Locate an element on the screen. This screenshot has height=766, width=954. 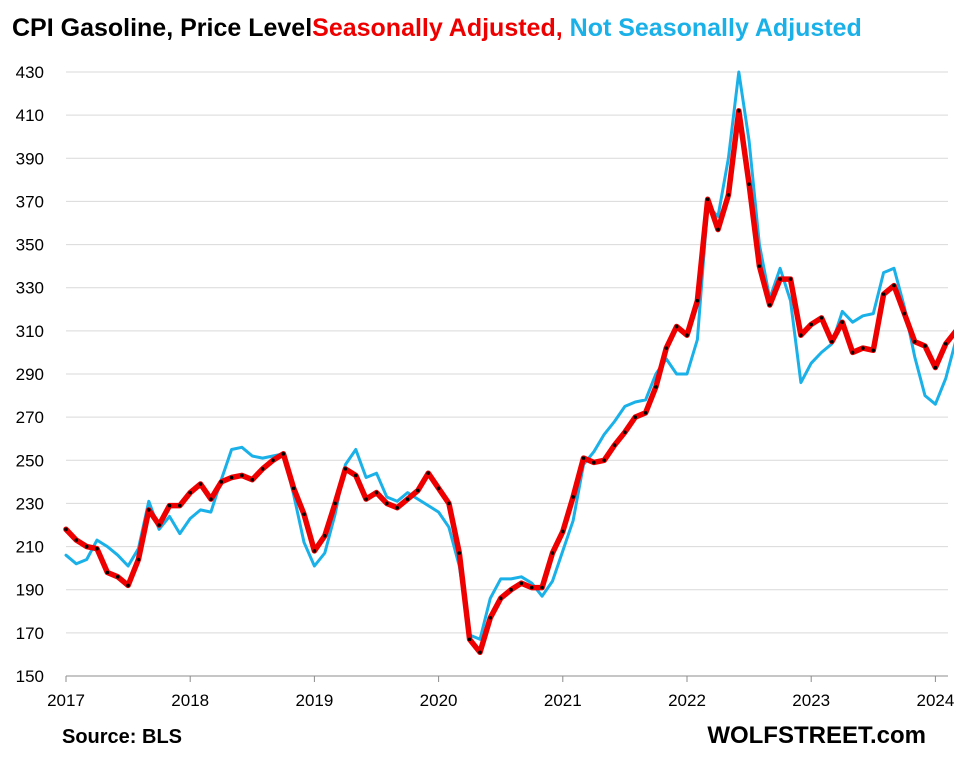
y-tick-label: 310 is located at coordinates (30, 331).